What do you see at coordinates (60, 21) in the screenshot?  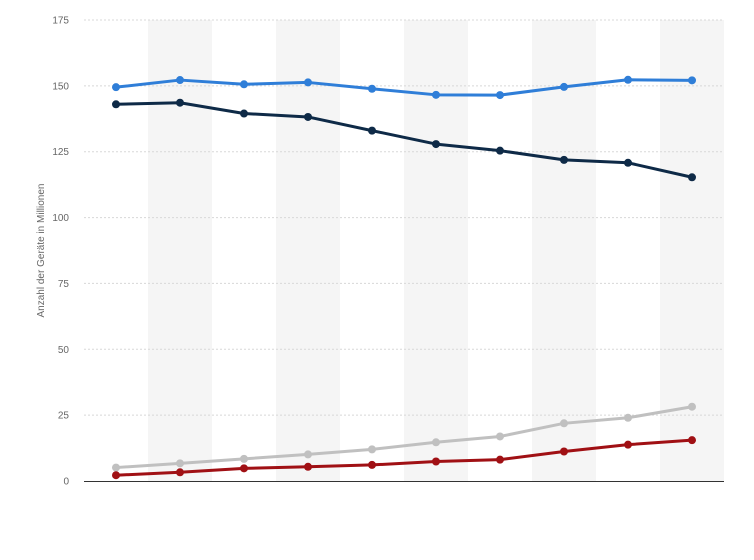 I see `y-tick-label: 175` at bounding box center [60, 21].